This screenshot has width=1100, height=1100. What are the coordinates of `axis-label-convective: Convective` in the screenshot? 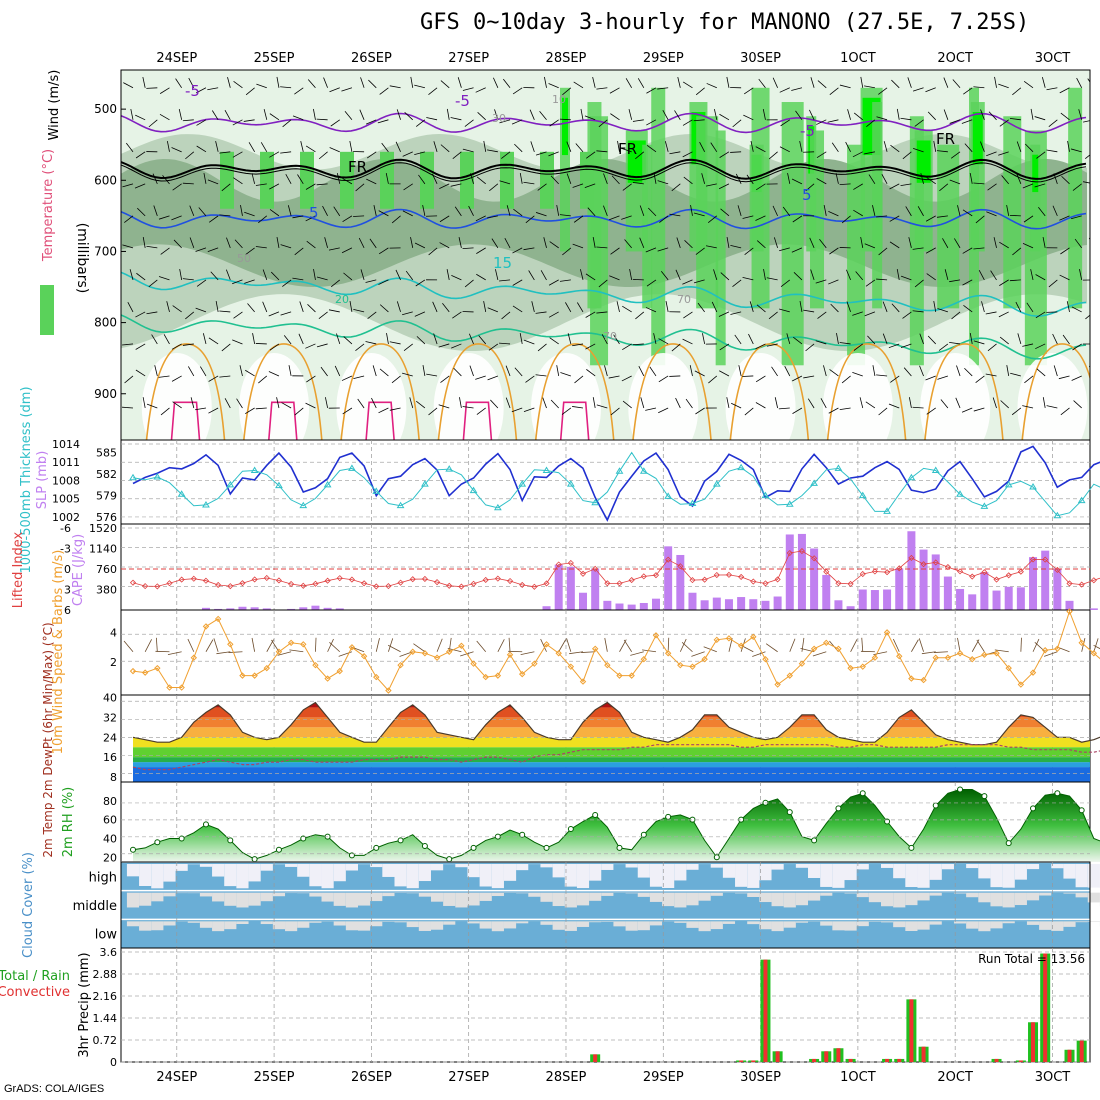 It's located at (35, 992).